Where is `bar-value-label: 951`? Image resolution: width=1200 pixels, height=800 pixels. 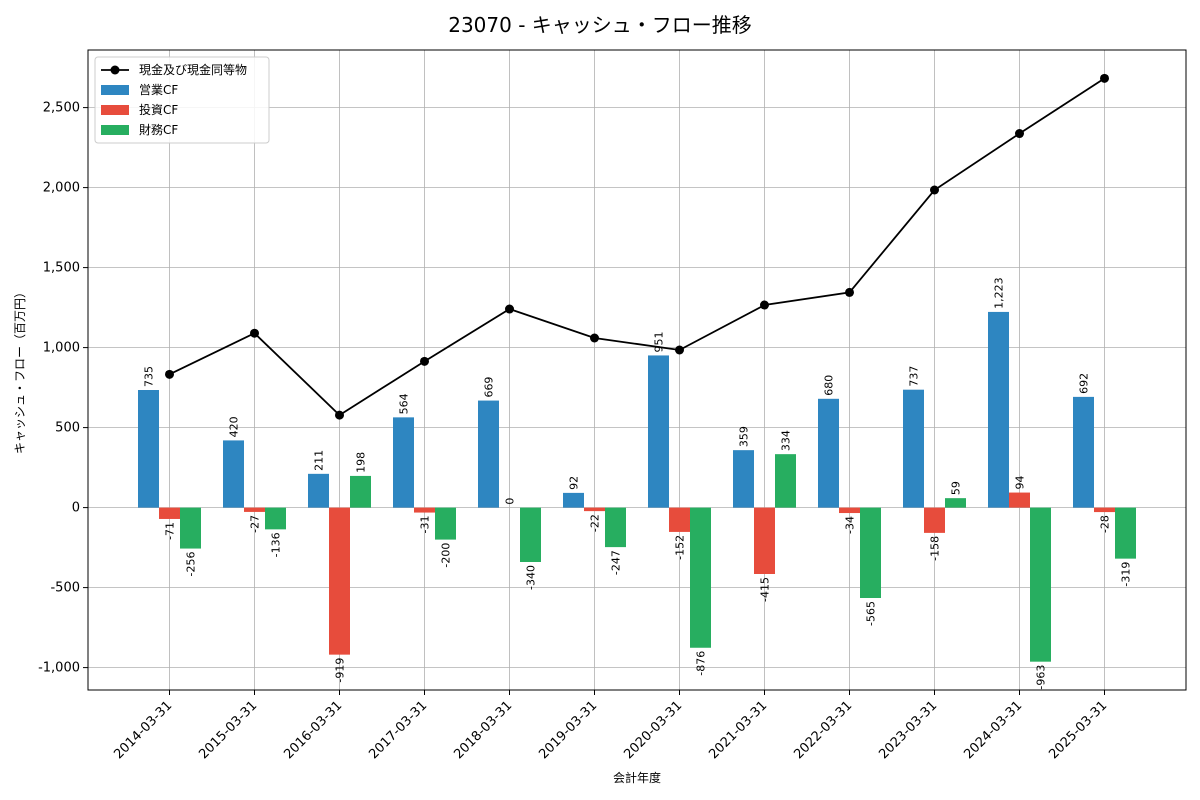
bar-value-label: 951 is located at coordinates (659, 341).